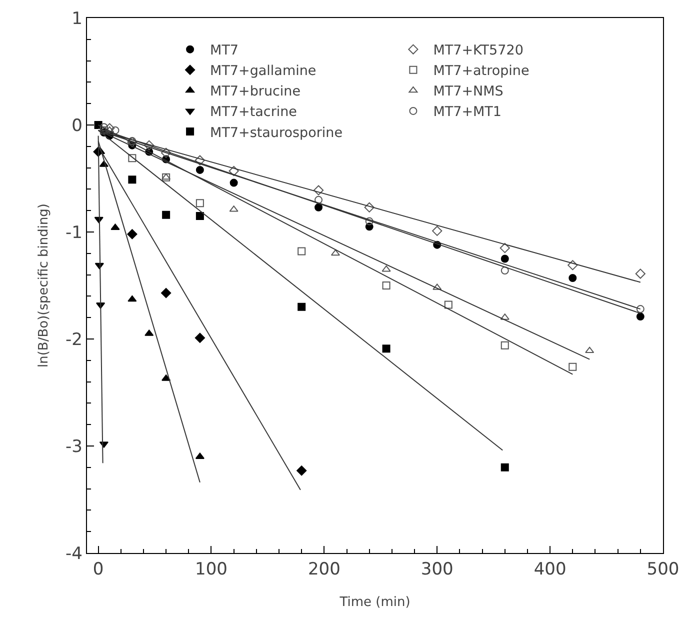 The width and height of the screenshot is (683, 623). Describe the element at coordinates (467, 112) in the screenshot. I see `legend-label: MT7+MT1` at that location.